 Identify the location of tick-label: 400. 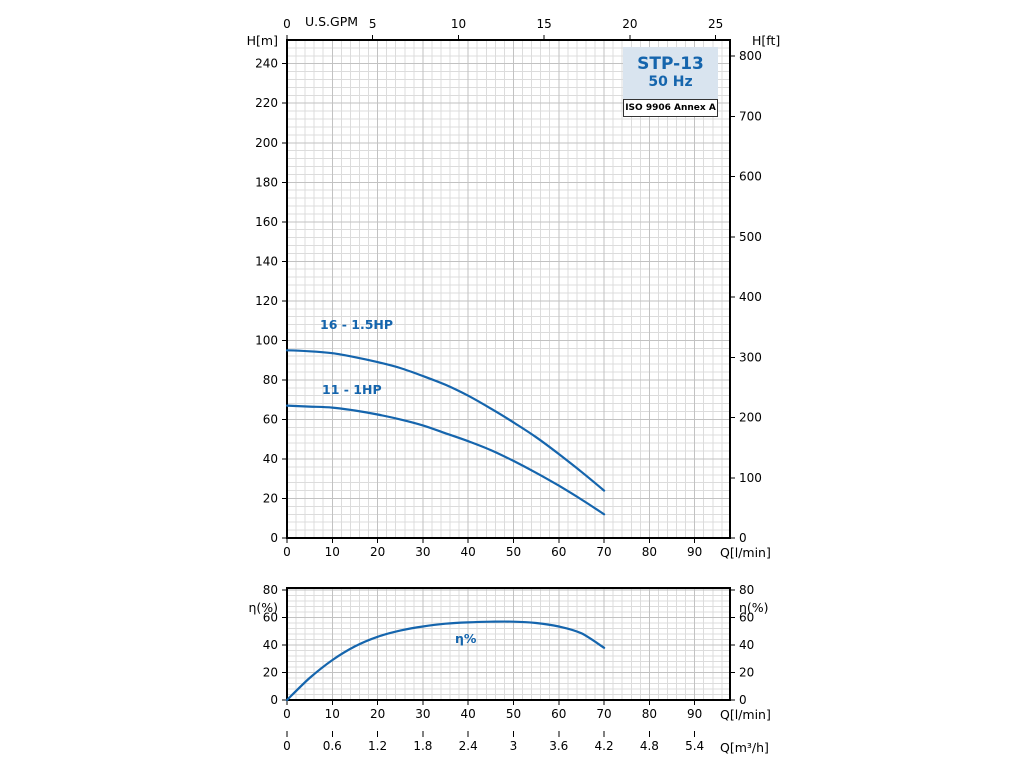
(750, 297).